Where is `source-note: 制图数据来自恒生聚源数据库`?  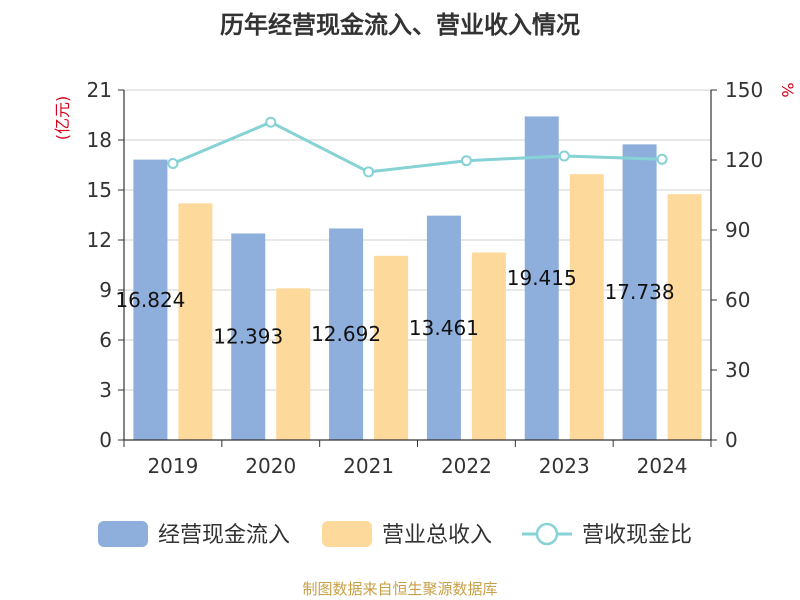
source-note: 制图数据来自恒生聚源数据库 is located at coordinates (399, 589).